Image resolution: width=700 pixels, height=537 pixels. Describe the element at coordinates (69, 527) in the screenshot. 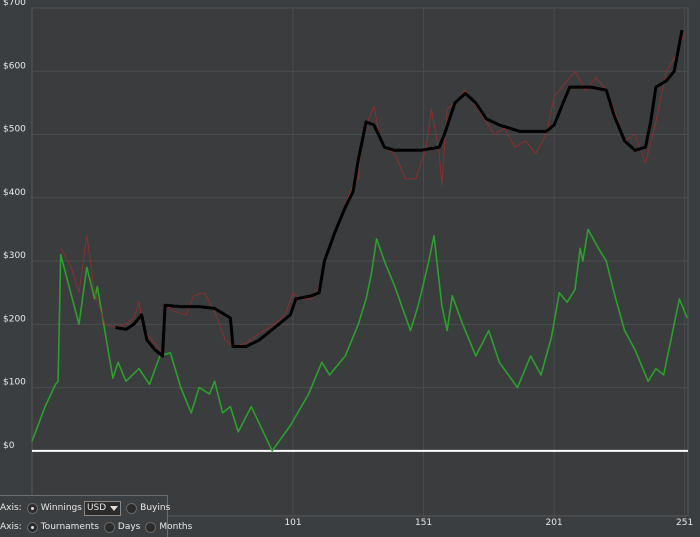

I see `option-label: Tournaments` at that location.